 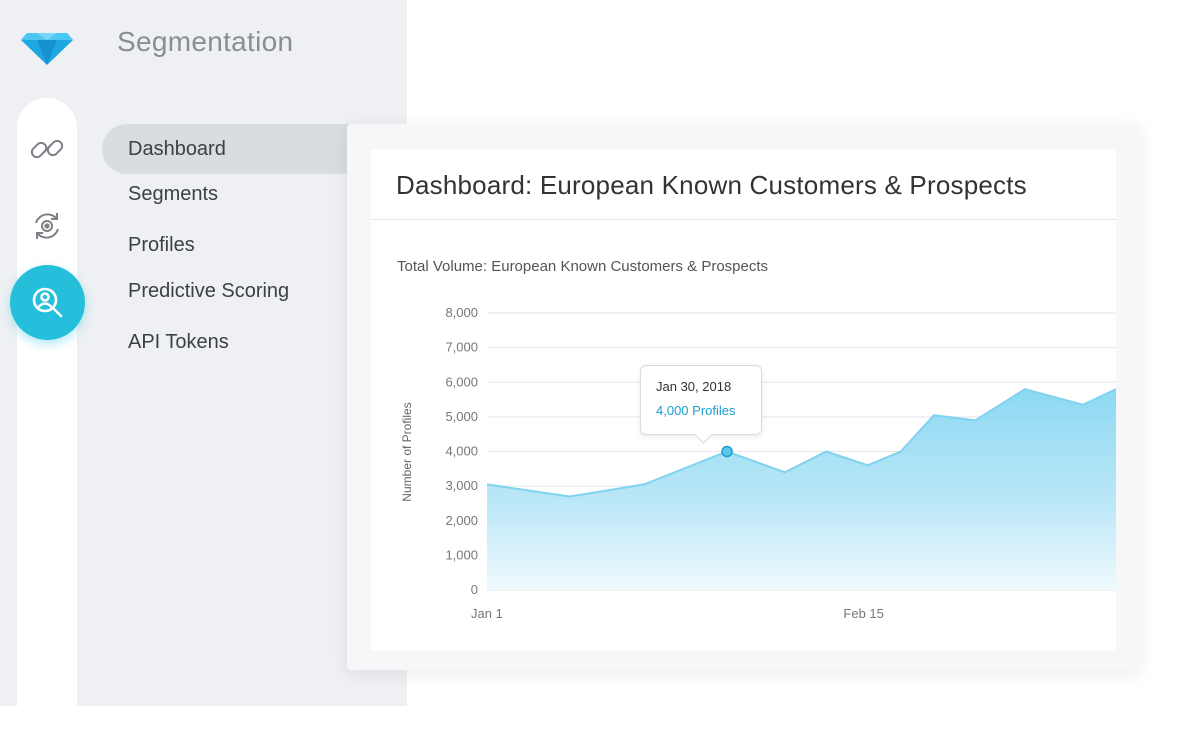 What do you see at coordinates (461, 347) in the screenshot?
I see `y-tick-label: 7,000` at bounding box center [461, 347].